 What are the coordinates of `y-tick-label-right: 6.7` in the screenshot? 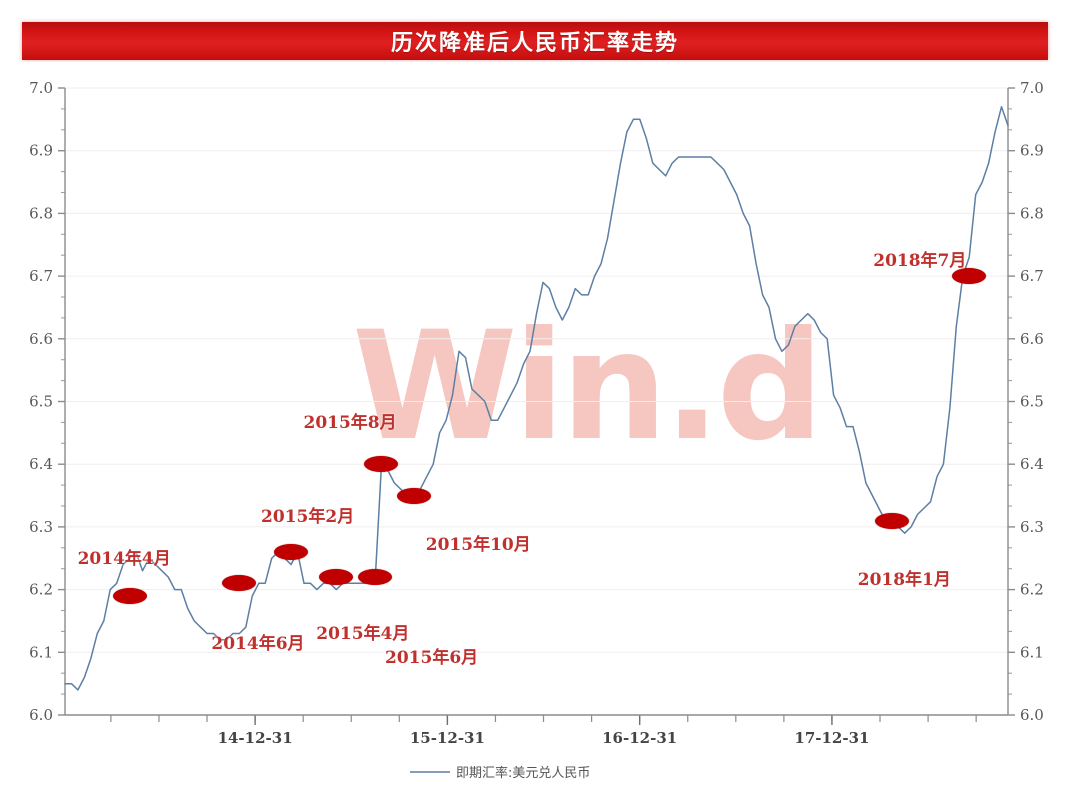 It's located at (1032, 276).